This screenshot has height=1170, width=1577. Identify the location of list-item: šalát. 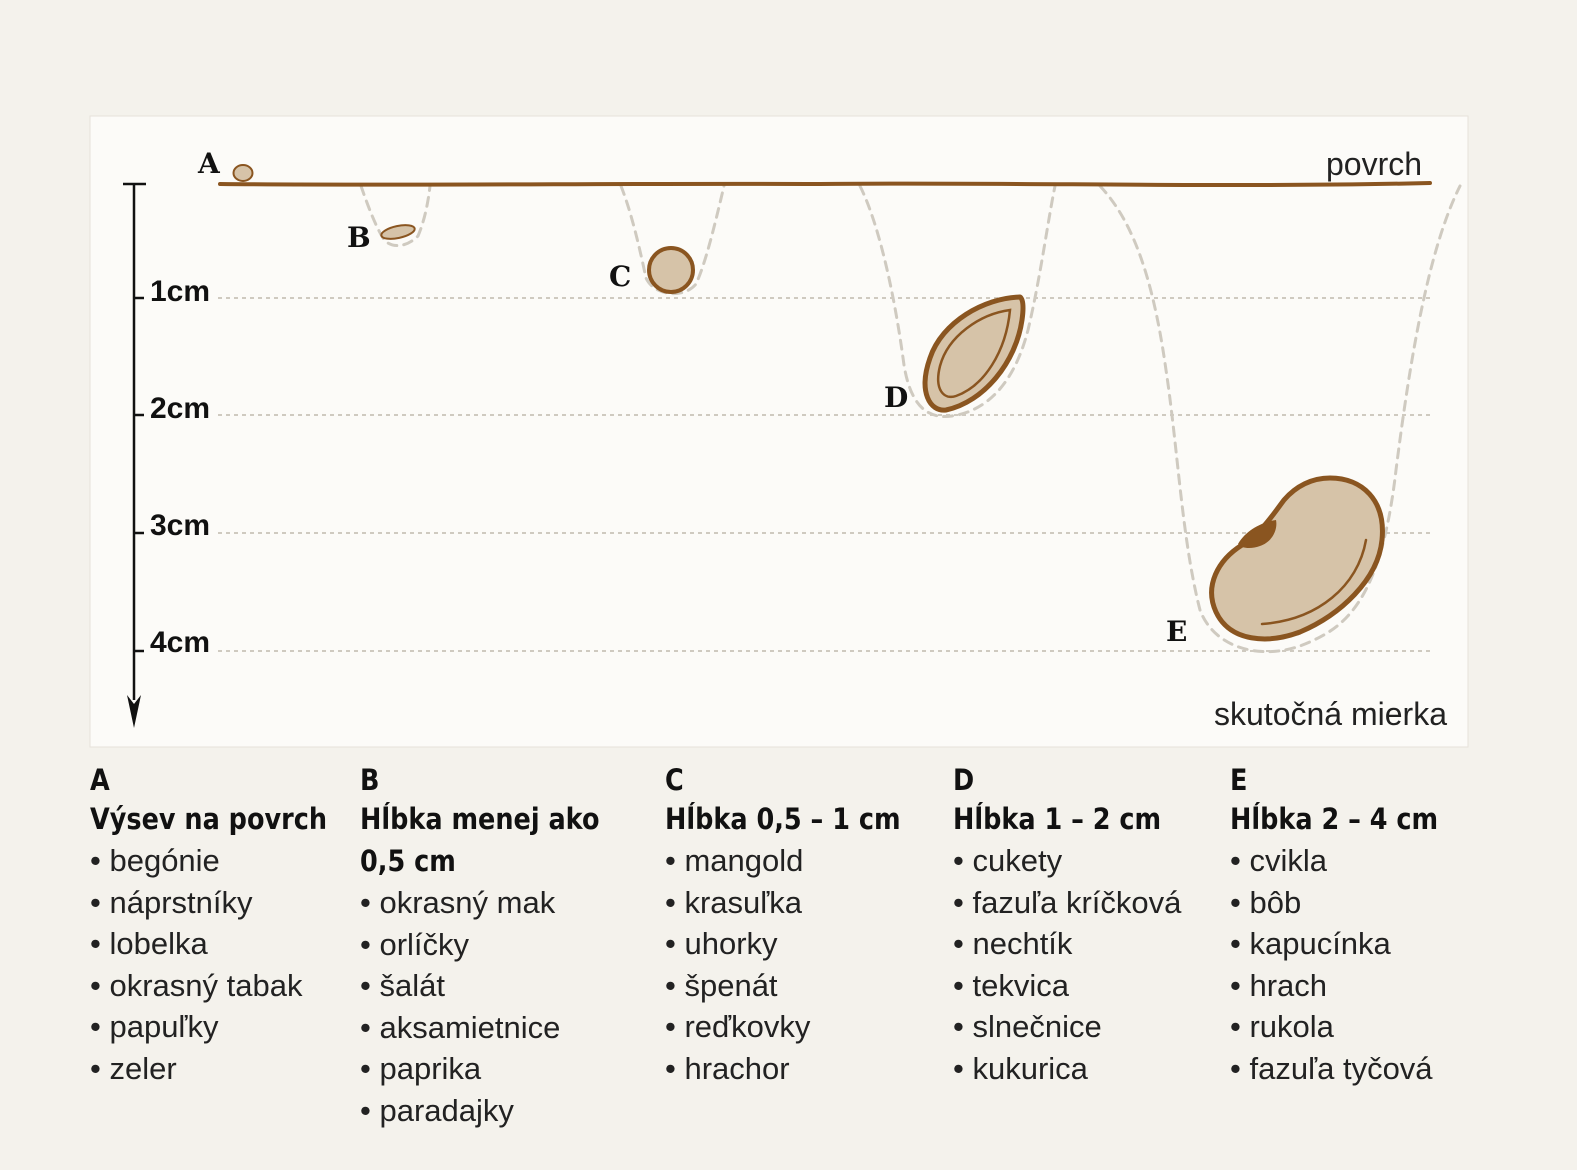
(496, 986).